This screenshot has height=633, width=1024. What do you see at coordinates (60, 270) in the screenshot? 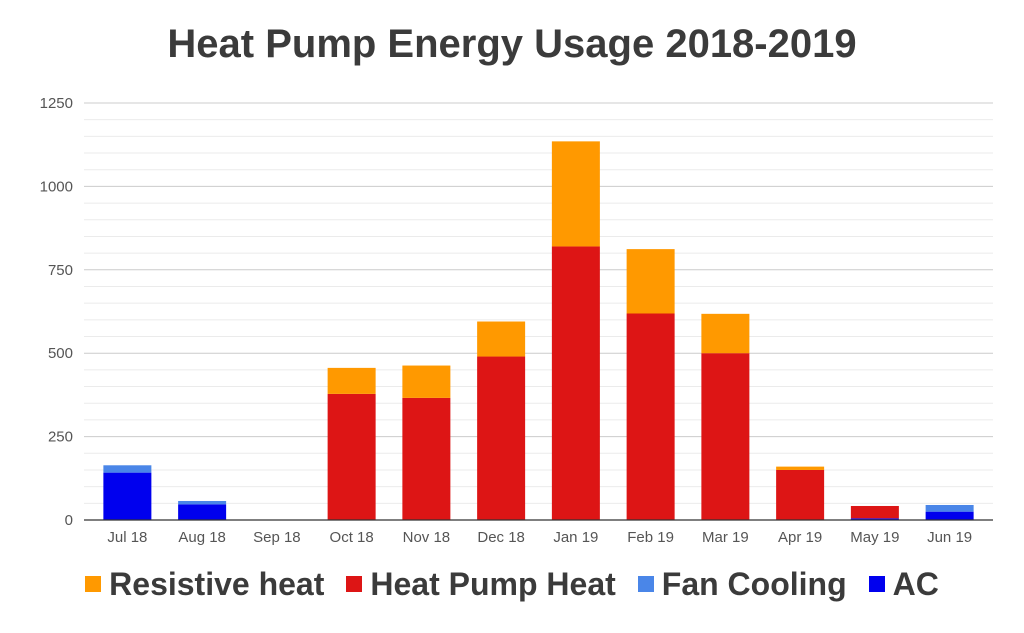
I see `y-tick-label: 750` at bounding box center [60, 270].